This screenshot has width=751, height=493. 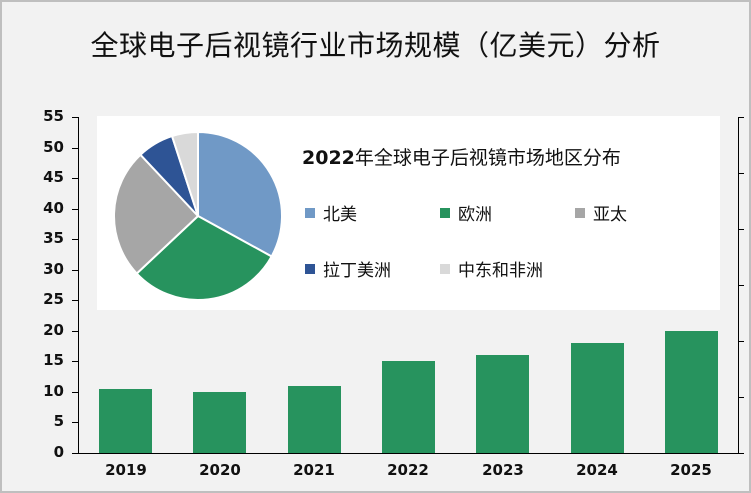 I want to click on x-tick-label-2022: 2022, so click(x=408, y=470).